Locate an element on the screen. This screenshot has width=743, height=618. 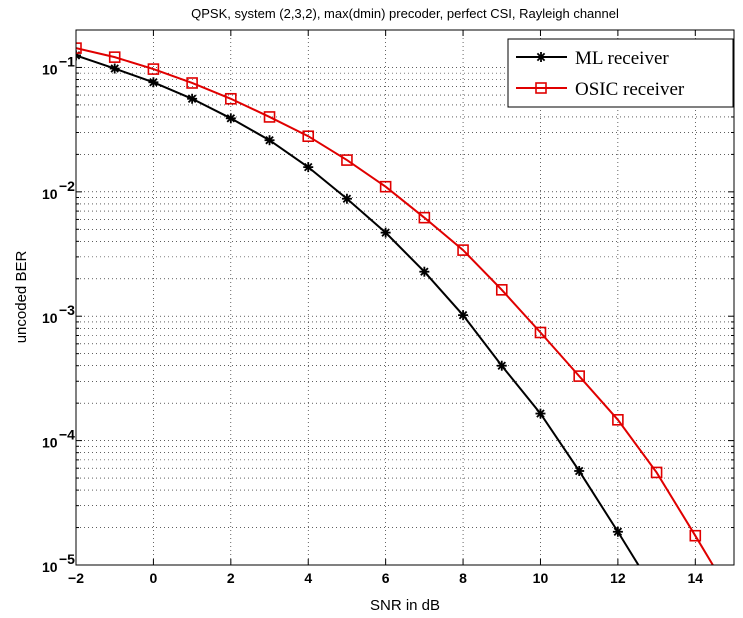
y-axis-label: uncoded BER is located at coordinates (21, 297).